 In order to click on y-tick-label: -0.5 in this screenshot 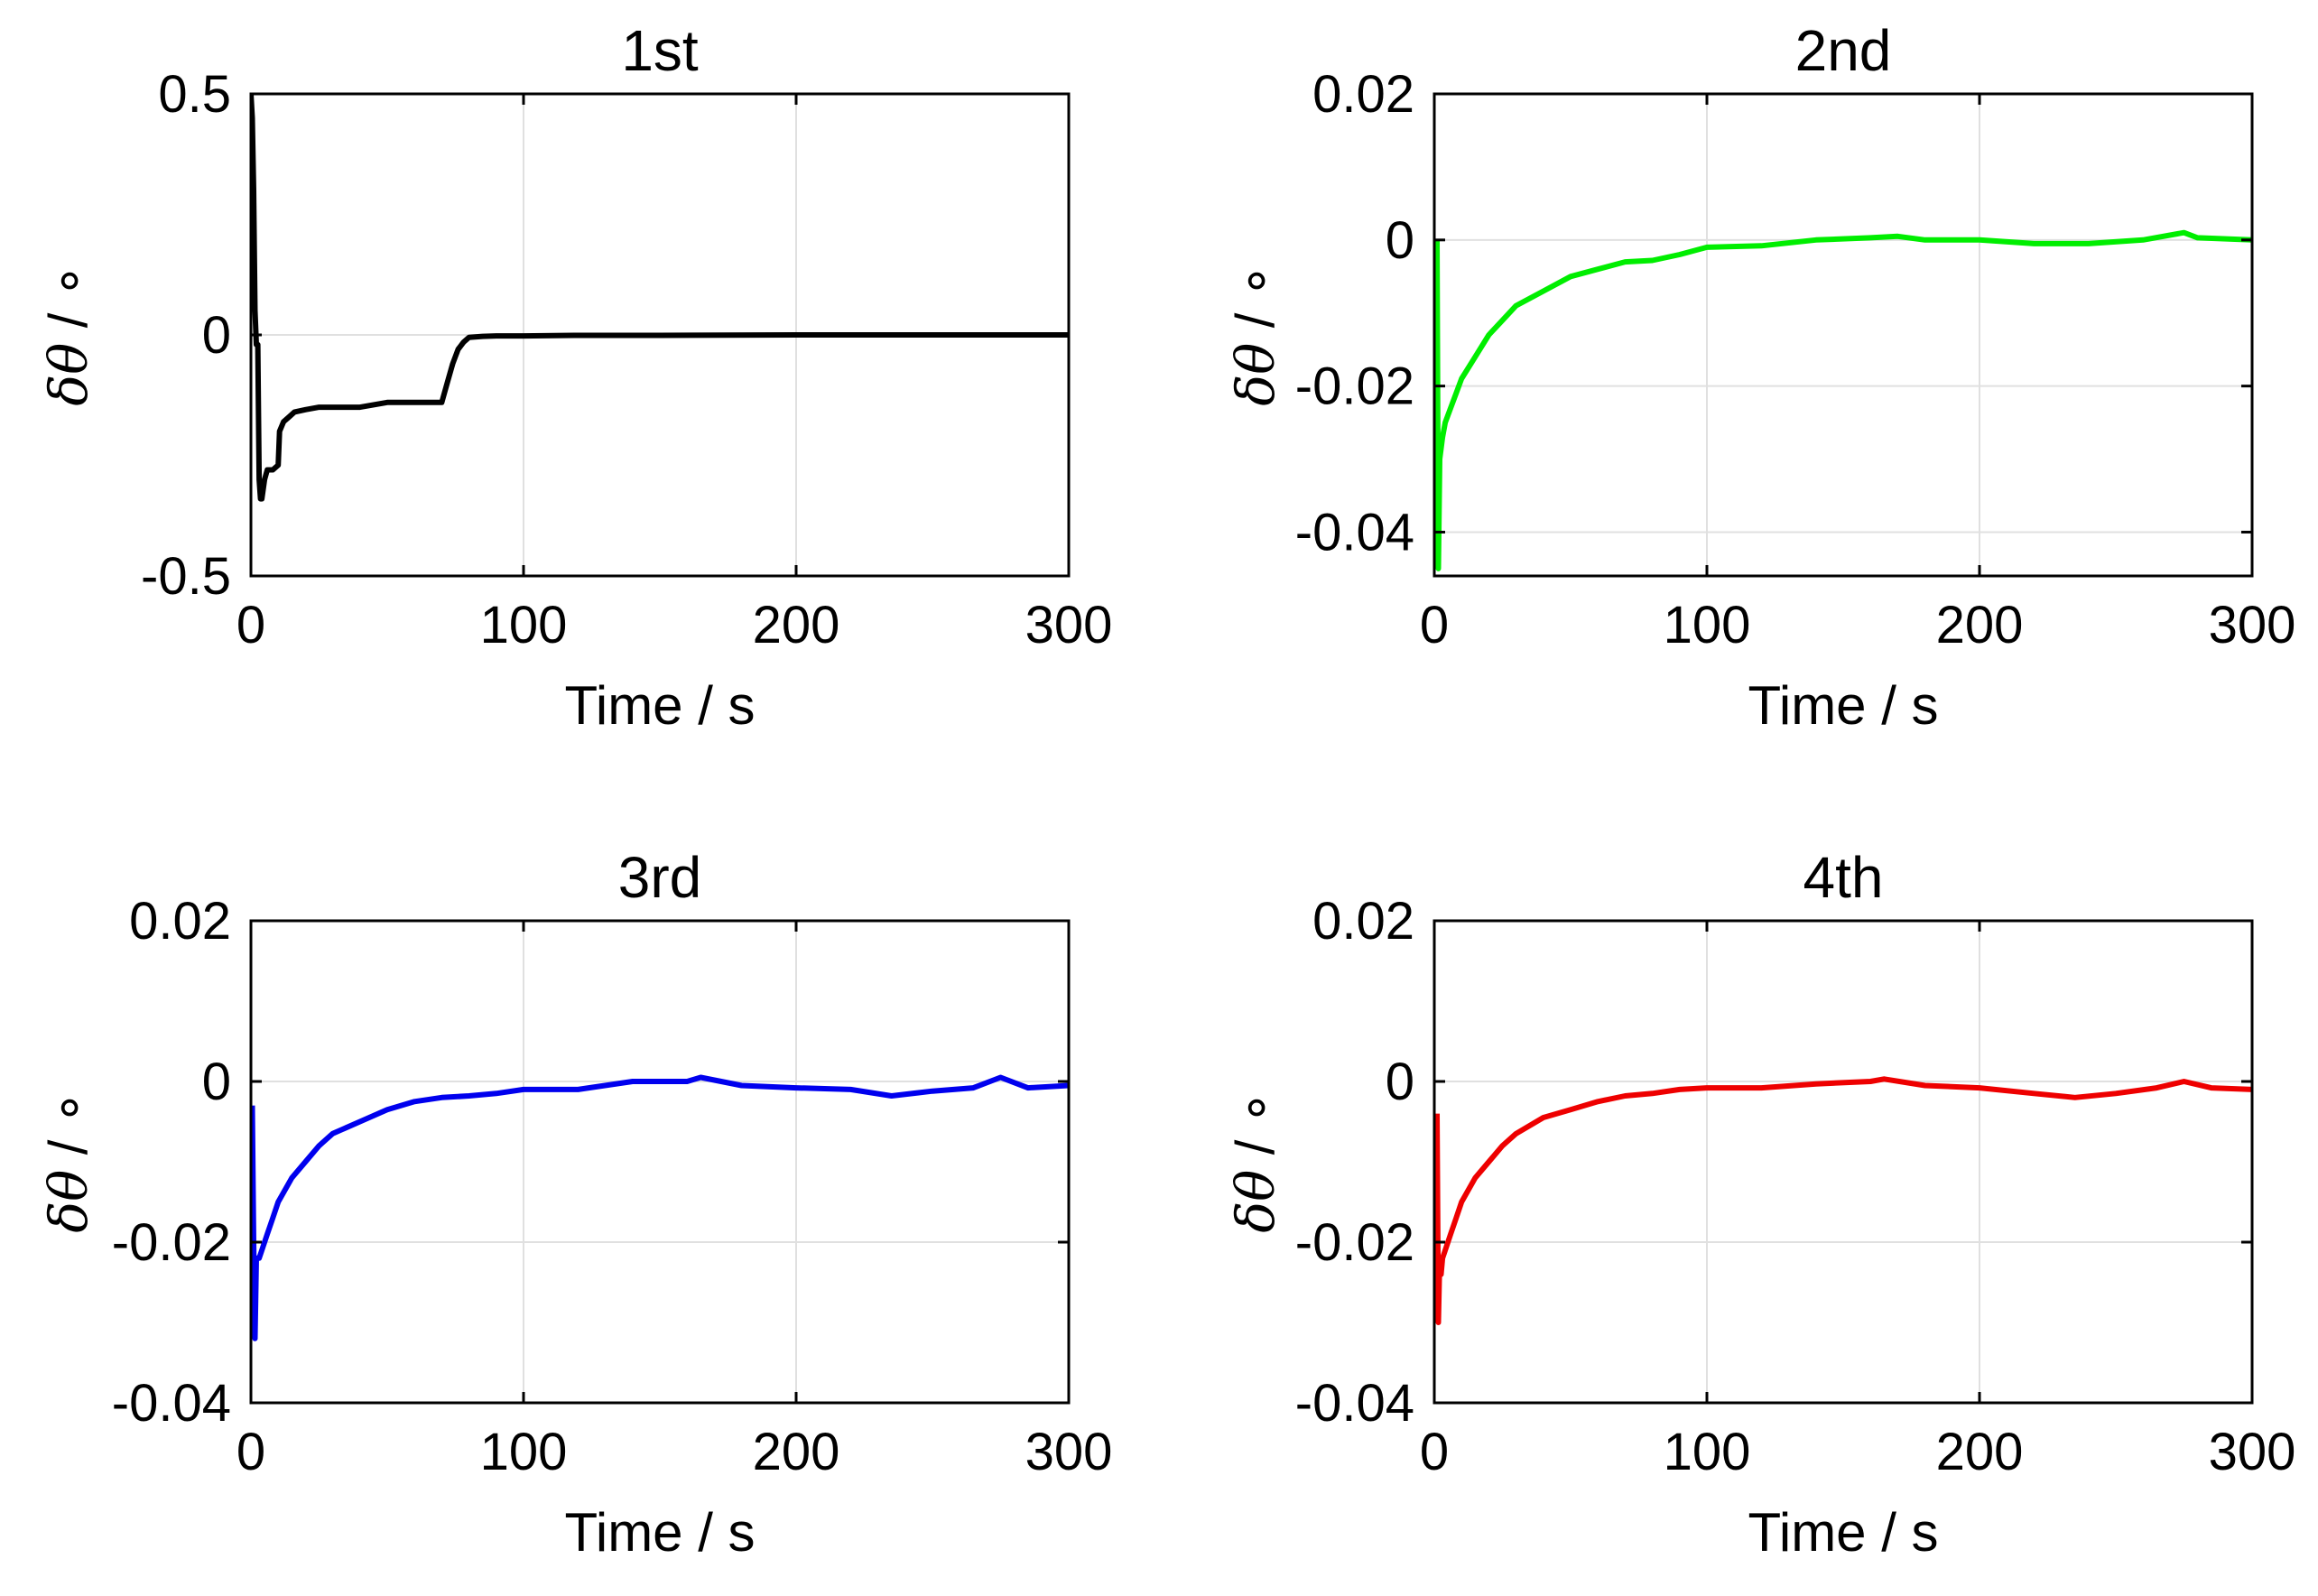, I will do `click(186, 577)`.